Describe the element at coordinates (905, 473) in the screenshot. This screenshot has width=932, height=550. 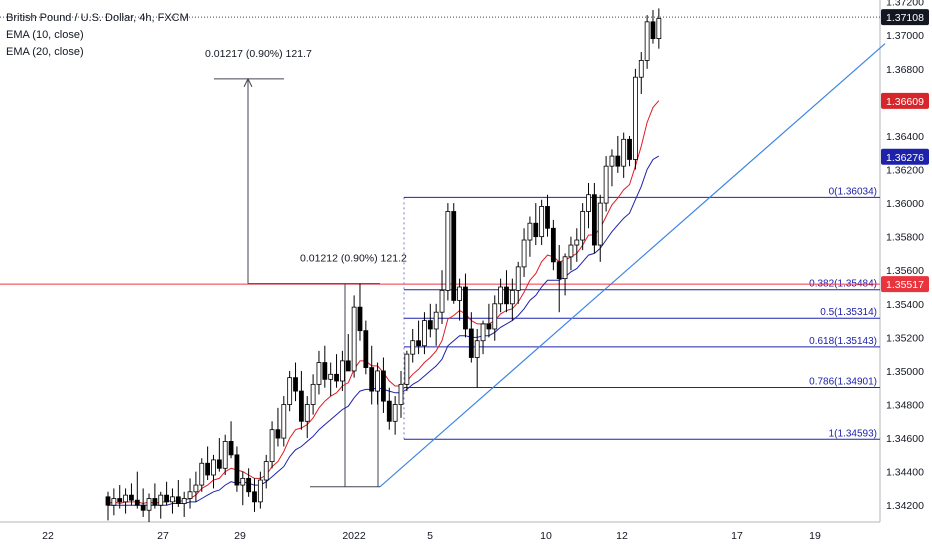
I see `price-tick-label: 1.34400` at that location.